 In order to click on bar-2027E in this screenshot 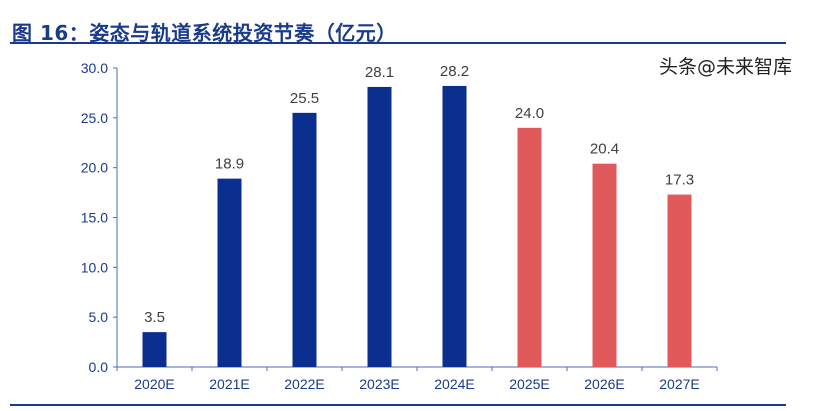, I will do `click(679, 280)`.